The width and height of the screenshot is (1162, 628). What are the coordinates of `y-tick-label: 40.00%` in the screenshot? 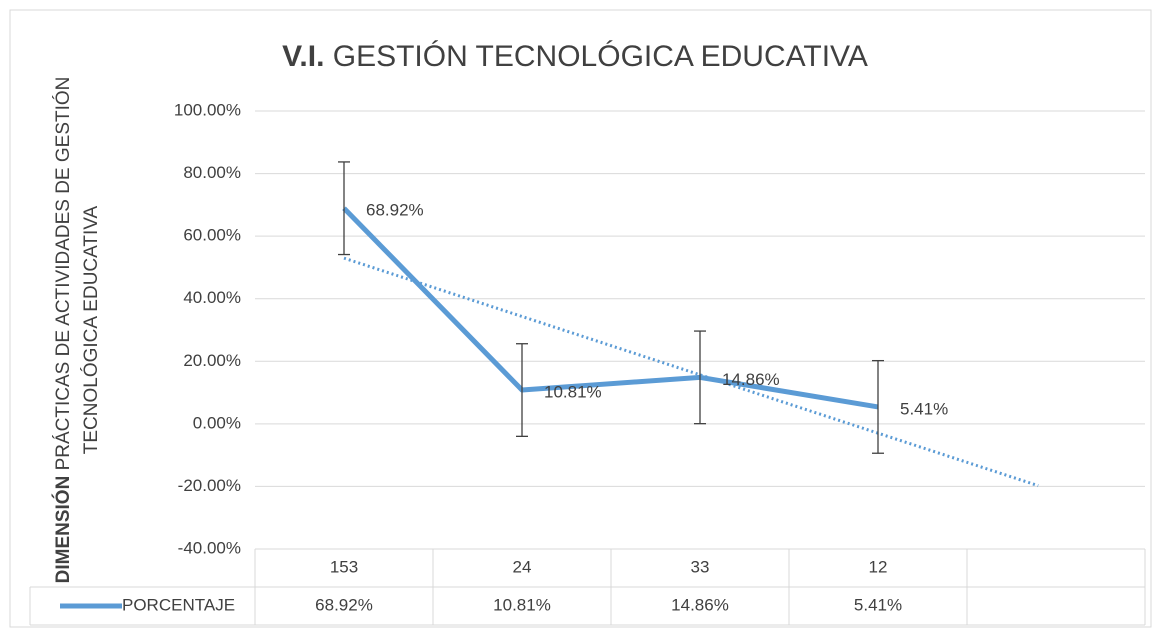 It's located at (212, 297).